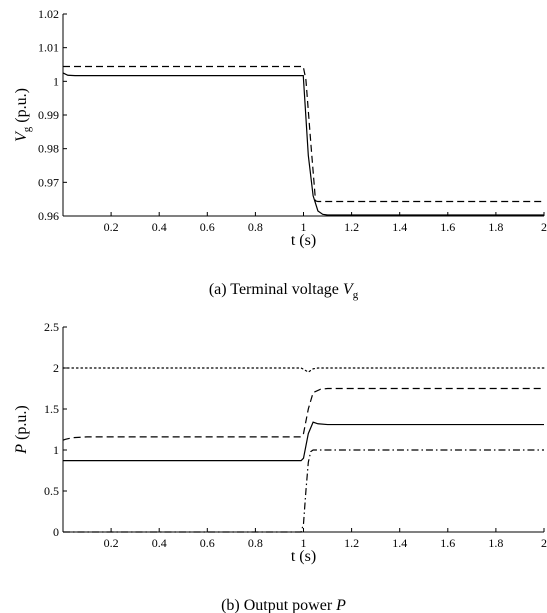  I want to click on y-tick-label: 1.01, so click(48, 48).